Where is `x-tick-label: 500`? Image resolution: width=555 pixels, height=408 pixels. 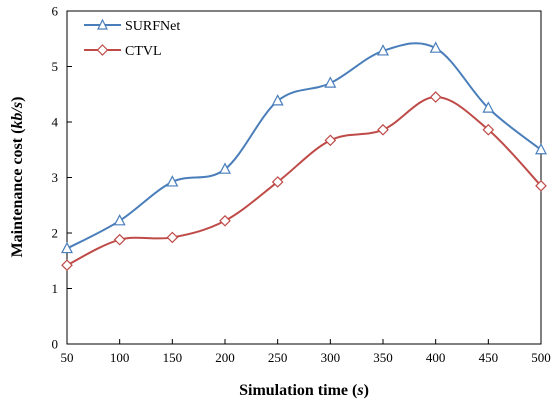 x-tick-label: 500 is located at coordinates (541, 357).